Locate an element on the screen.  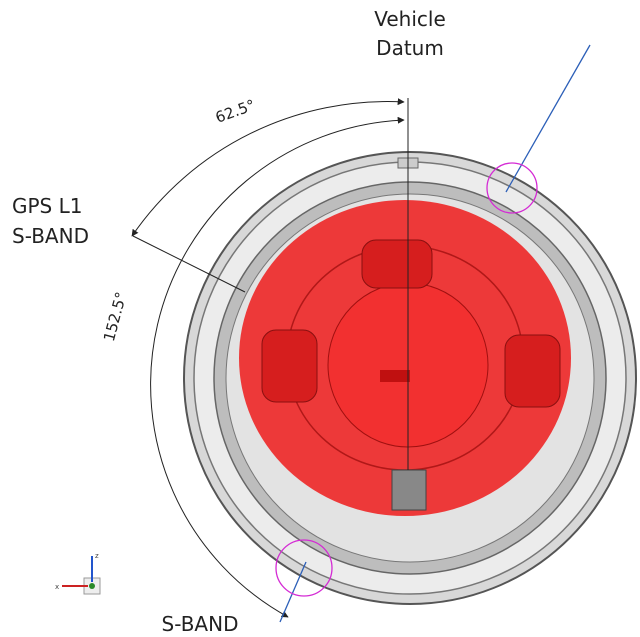
label: Datum is located at coordinates (410, 48).